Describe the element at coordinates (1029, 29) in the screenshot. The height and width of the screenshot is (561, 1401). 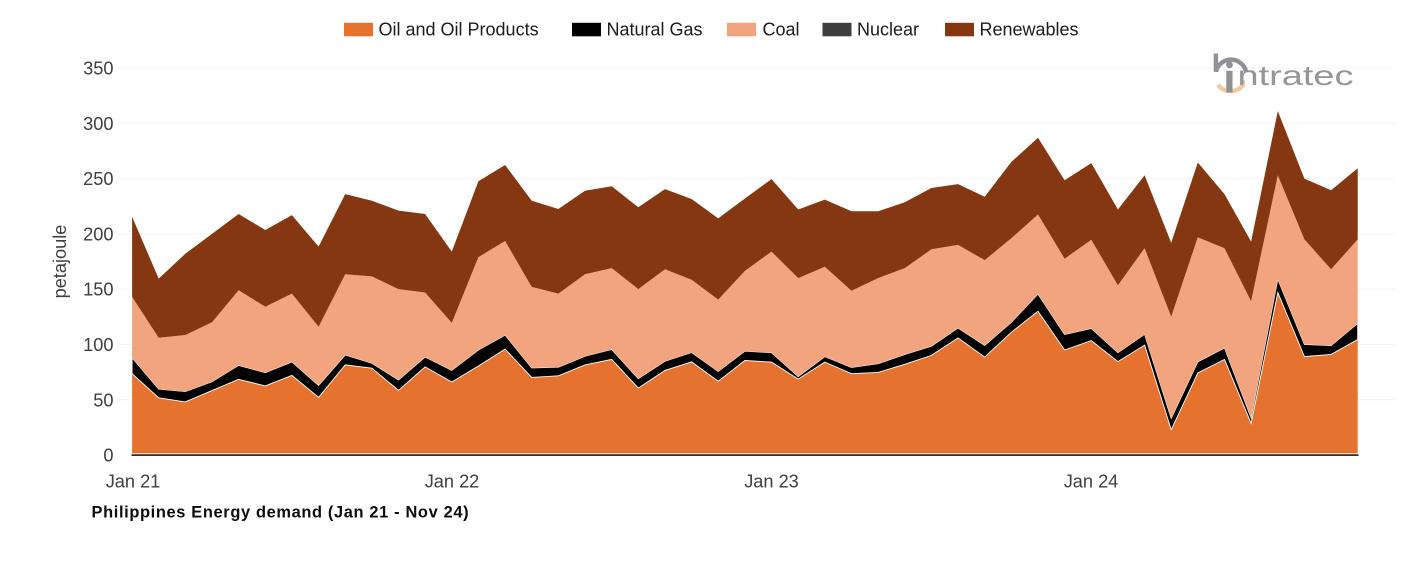
I see `svg-text: Renewables` at that location.